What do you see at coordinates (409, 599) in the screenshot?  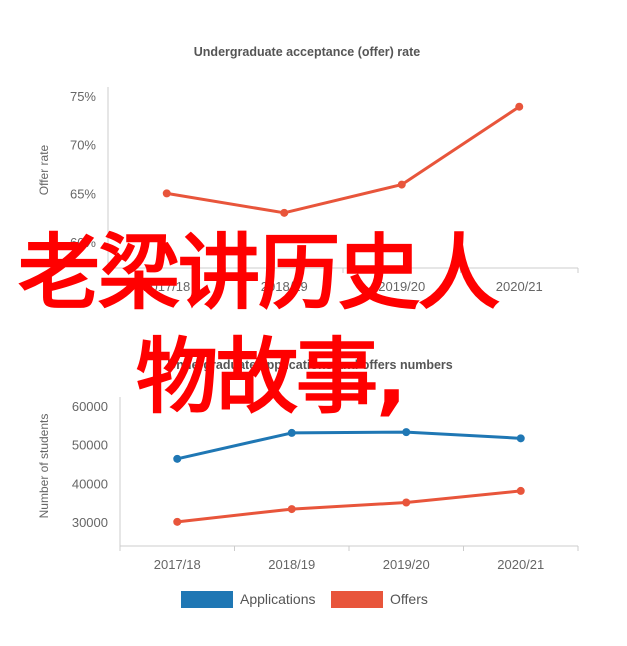 I see `legend-label: Offers` at bounding box center [409, 599].